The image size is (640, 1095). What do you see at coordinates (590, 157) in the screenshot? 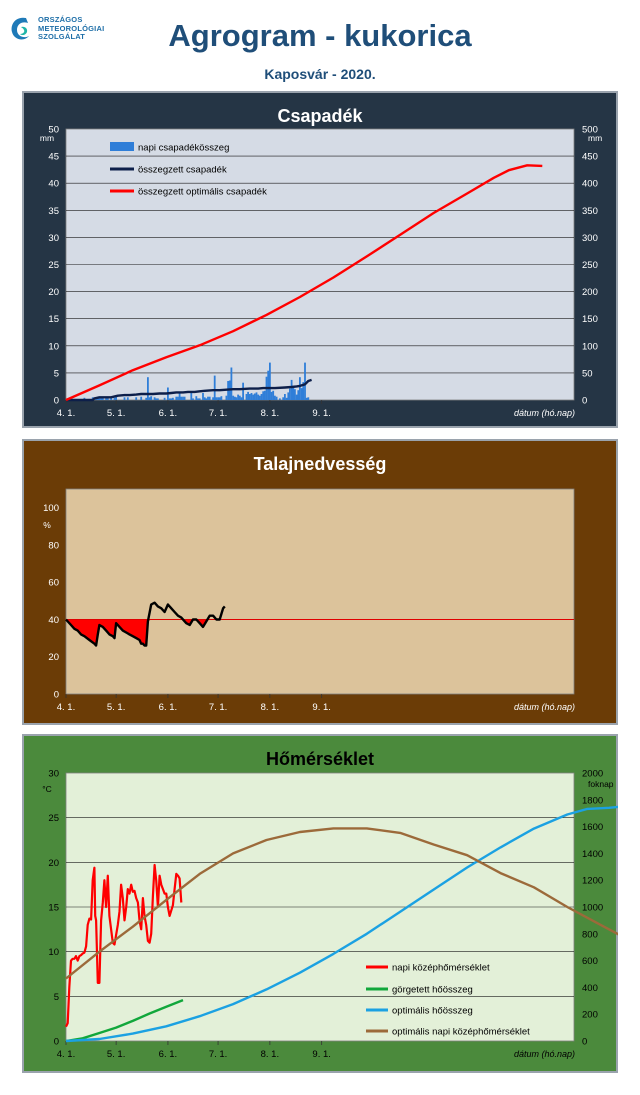
I see `y-right-tick-label: 450` at bounding box center [590, 157].